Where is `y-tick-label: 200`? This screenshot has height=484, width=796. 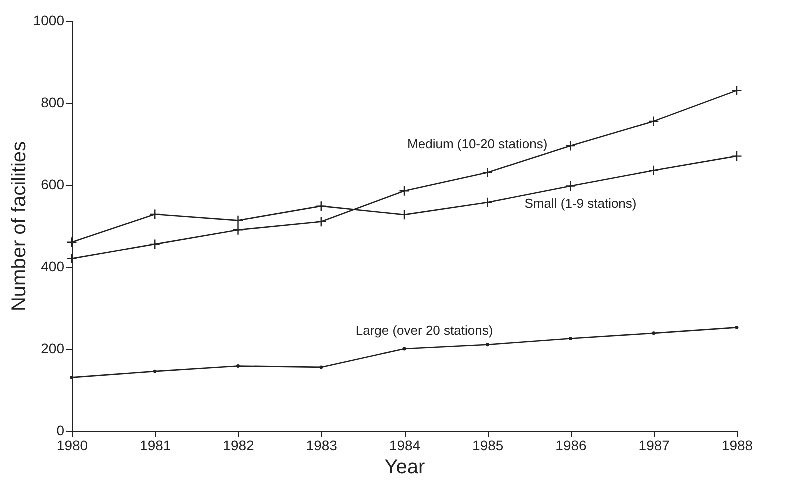 y-tick-label: 200 is located at coordinates (53, 348).